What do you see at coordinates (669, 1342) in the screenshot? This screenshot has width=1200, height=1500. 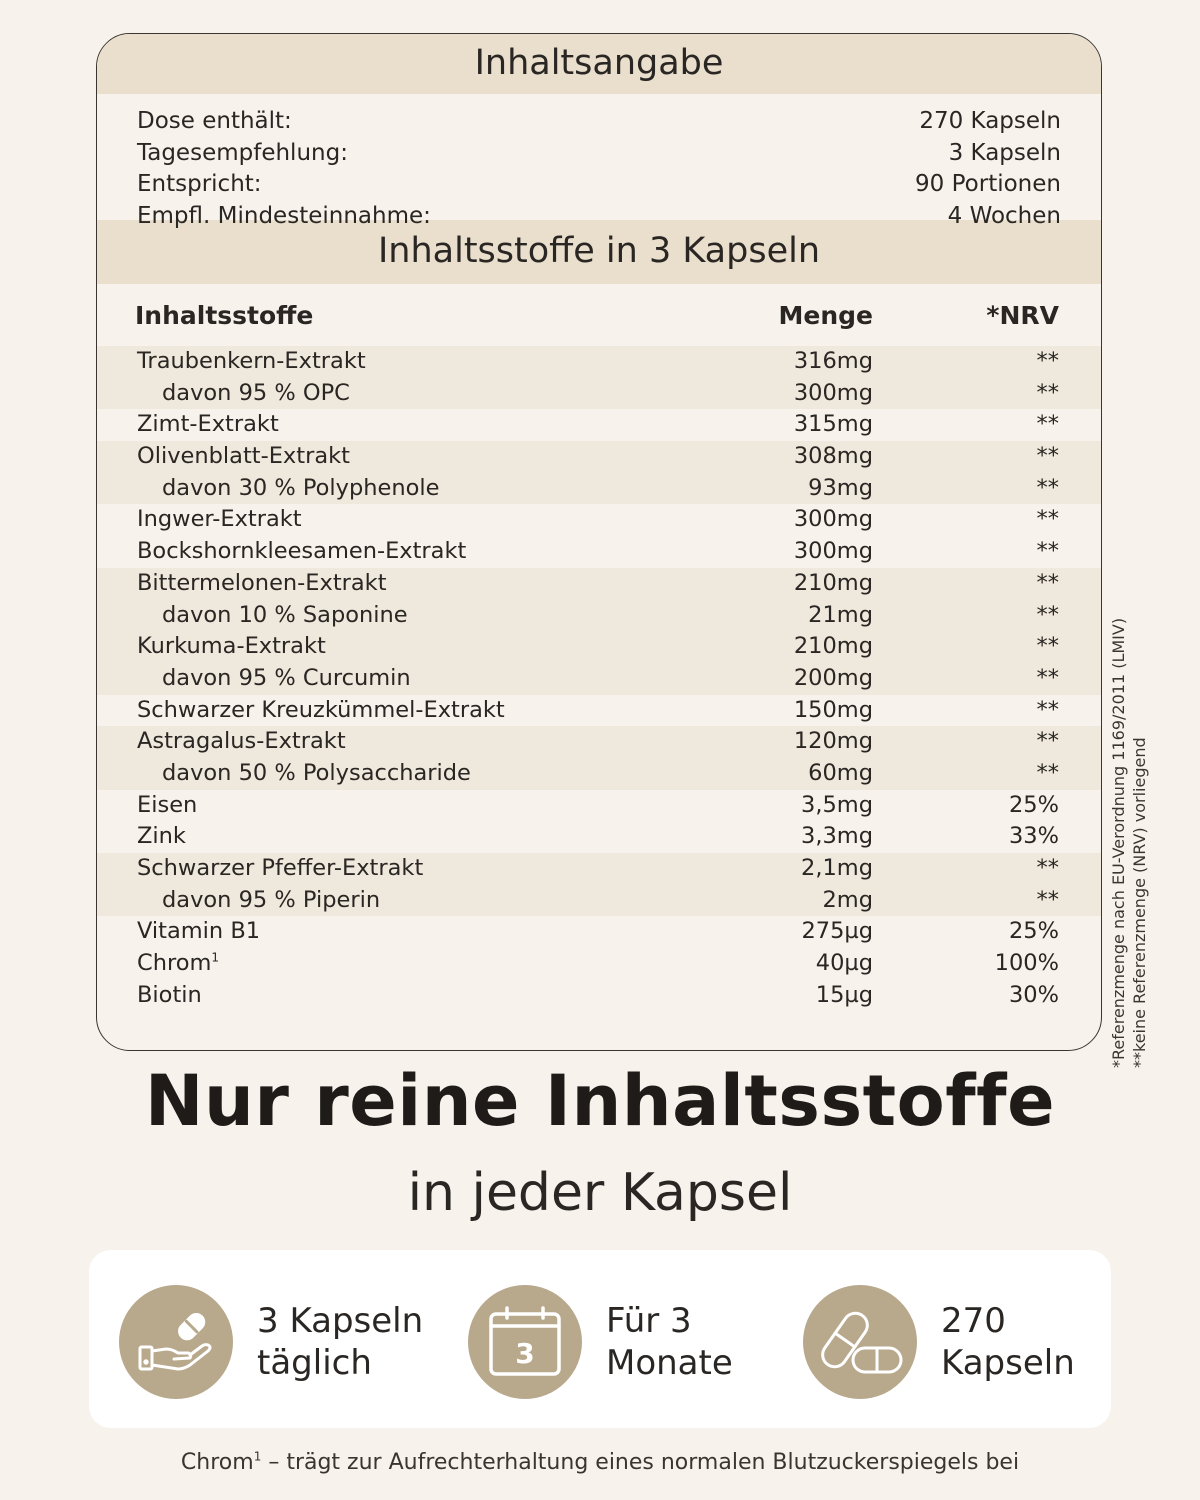 I see `feature-text: Für 3 Monate` at bounding box center [669, 1342].